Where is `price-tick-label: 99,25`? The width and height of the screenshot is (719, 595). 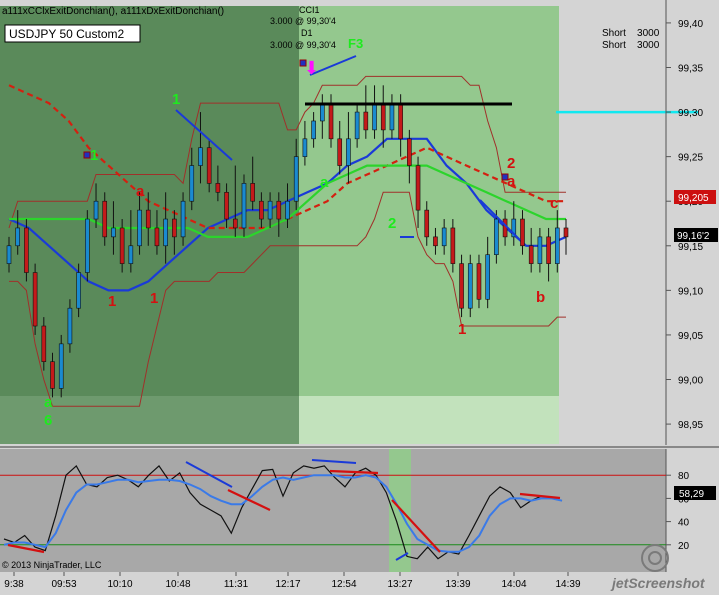
price-tick-label: 99,25 is located at coordinates (690, 158).